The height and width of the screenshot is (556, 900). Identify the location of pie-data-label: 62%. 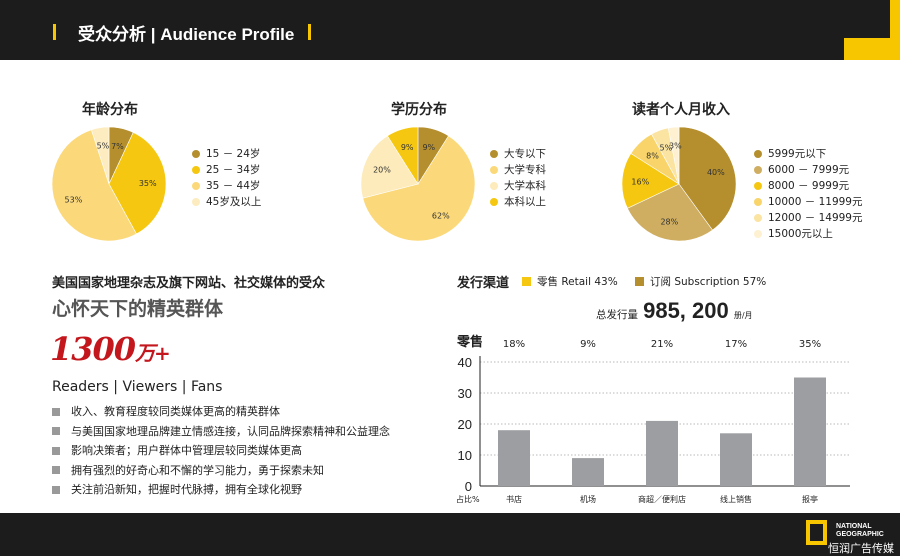
(441, 215).